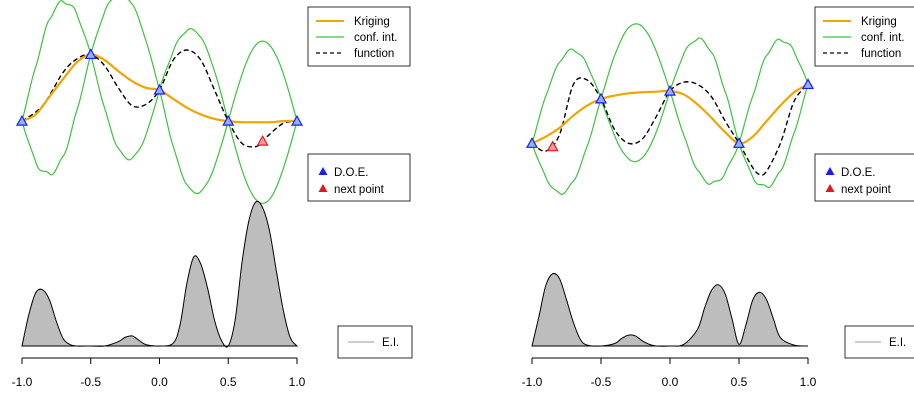 The height and width of the screenshot is (398, 914). What do you see at coordinates (228, 382) in the screenshot?
I see `left-x-tick-label: 0.5` at bounding box center [228, 382].